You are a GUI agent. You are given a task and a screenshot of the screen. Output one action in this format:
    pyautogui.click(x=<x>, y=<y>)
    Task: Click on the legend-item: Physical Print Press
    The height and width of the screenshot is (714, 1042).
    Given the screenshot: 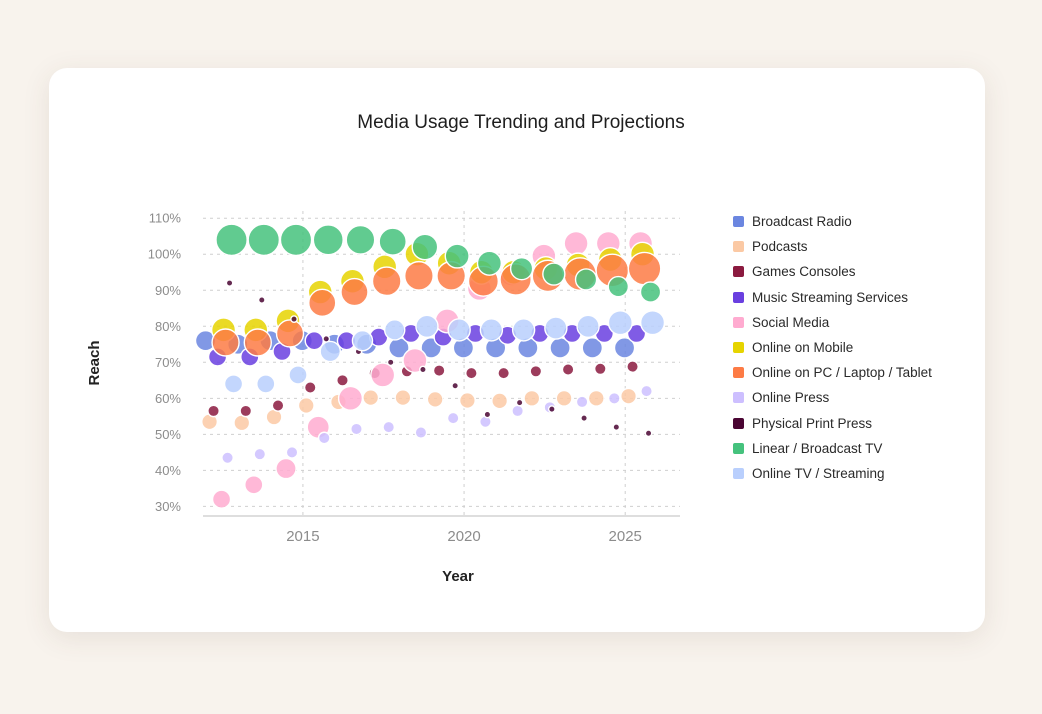 What is the action you would take?
    pyautogui.click(x=832, y=423)
    